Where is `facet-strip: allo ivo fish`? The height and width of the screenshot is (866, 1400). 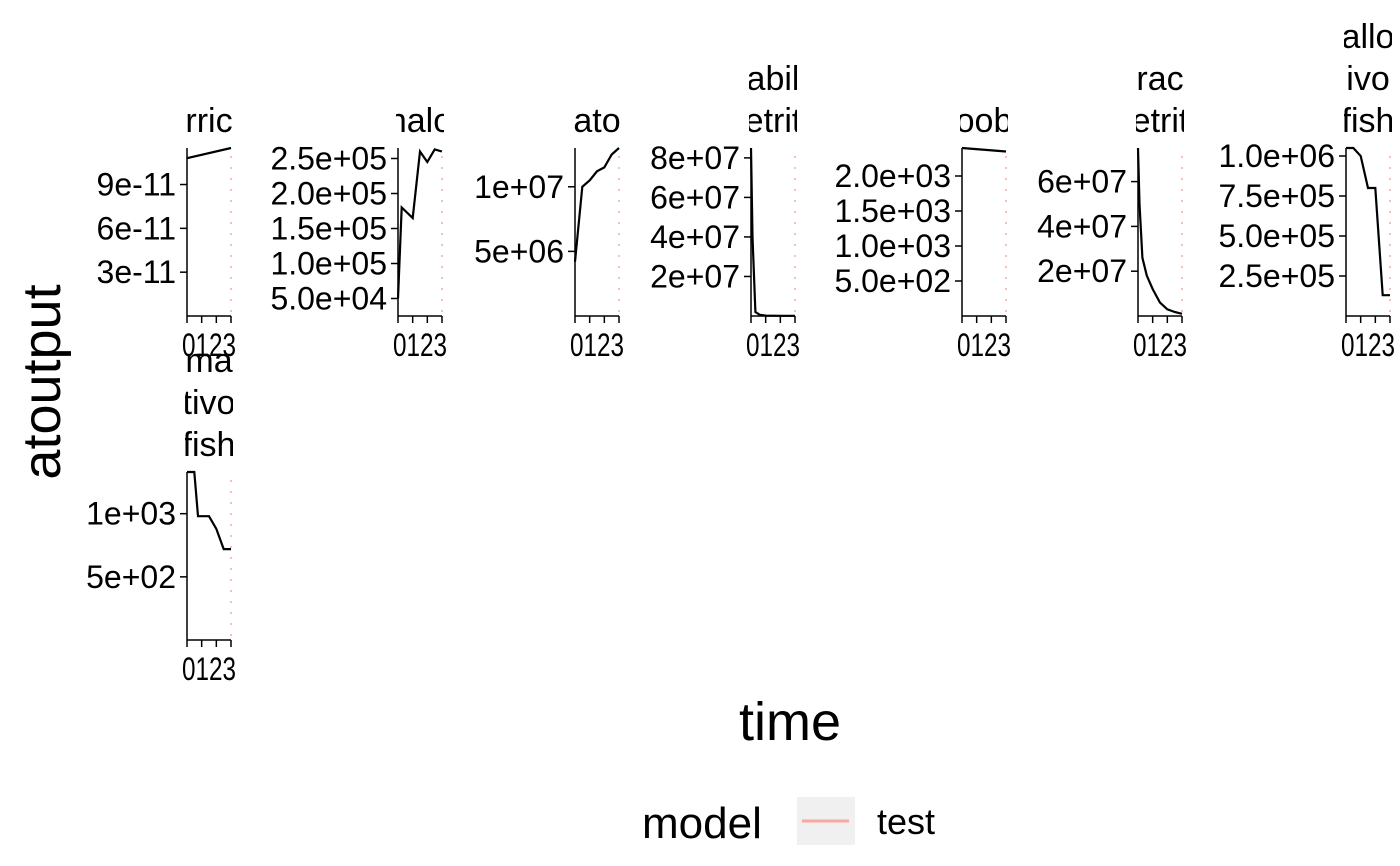 facet-strip: allo ivo fish is located at coordinates (1368, 79).